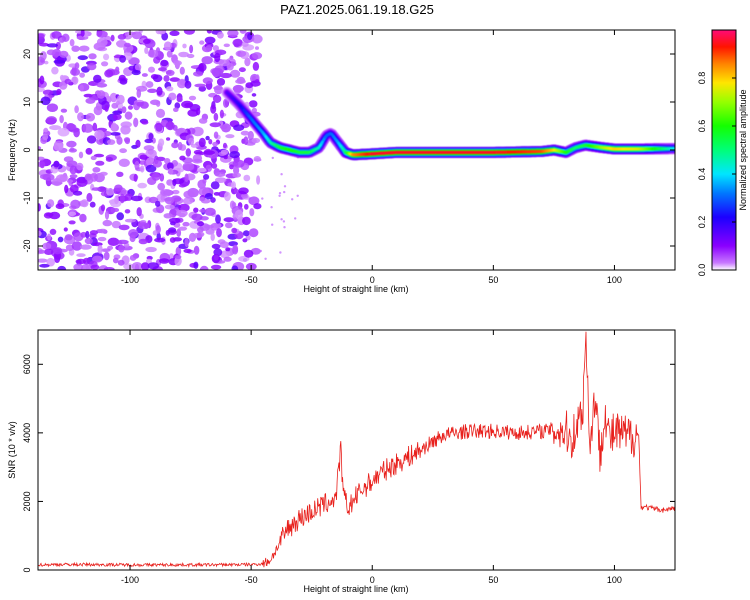  Describe the element at coordinates (493, 580) in the screenshot. I see `x-tick-label: 50` at that location.